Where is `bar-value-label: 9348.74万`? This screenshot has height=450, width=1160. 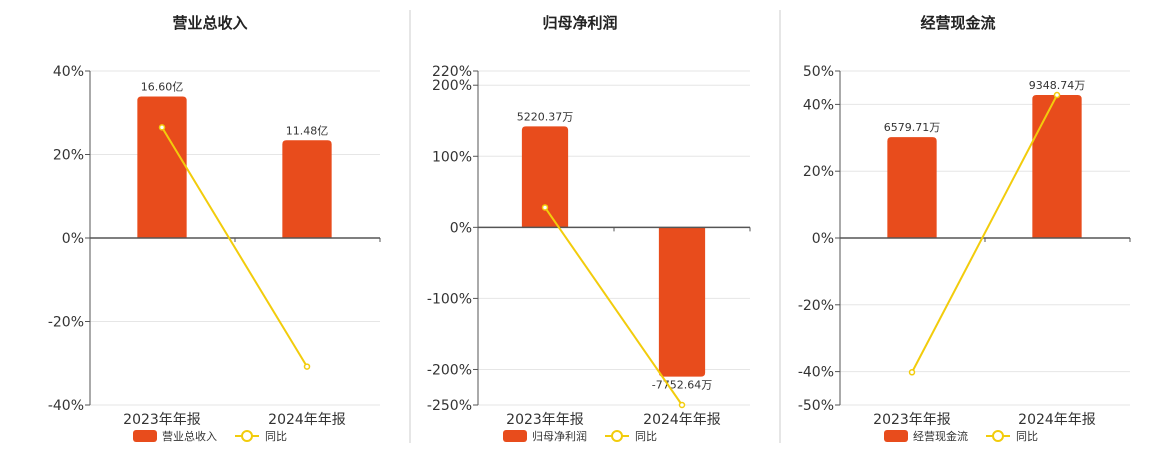 bar-value-label: 9348.74万 is located at coordinates (1057, 85).